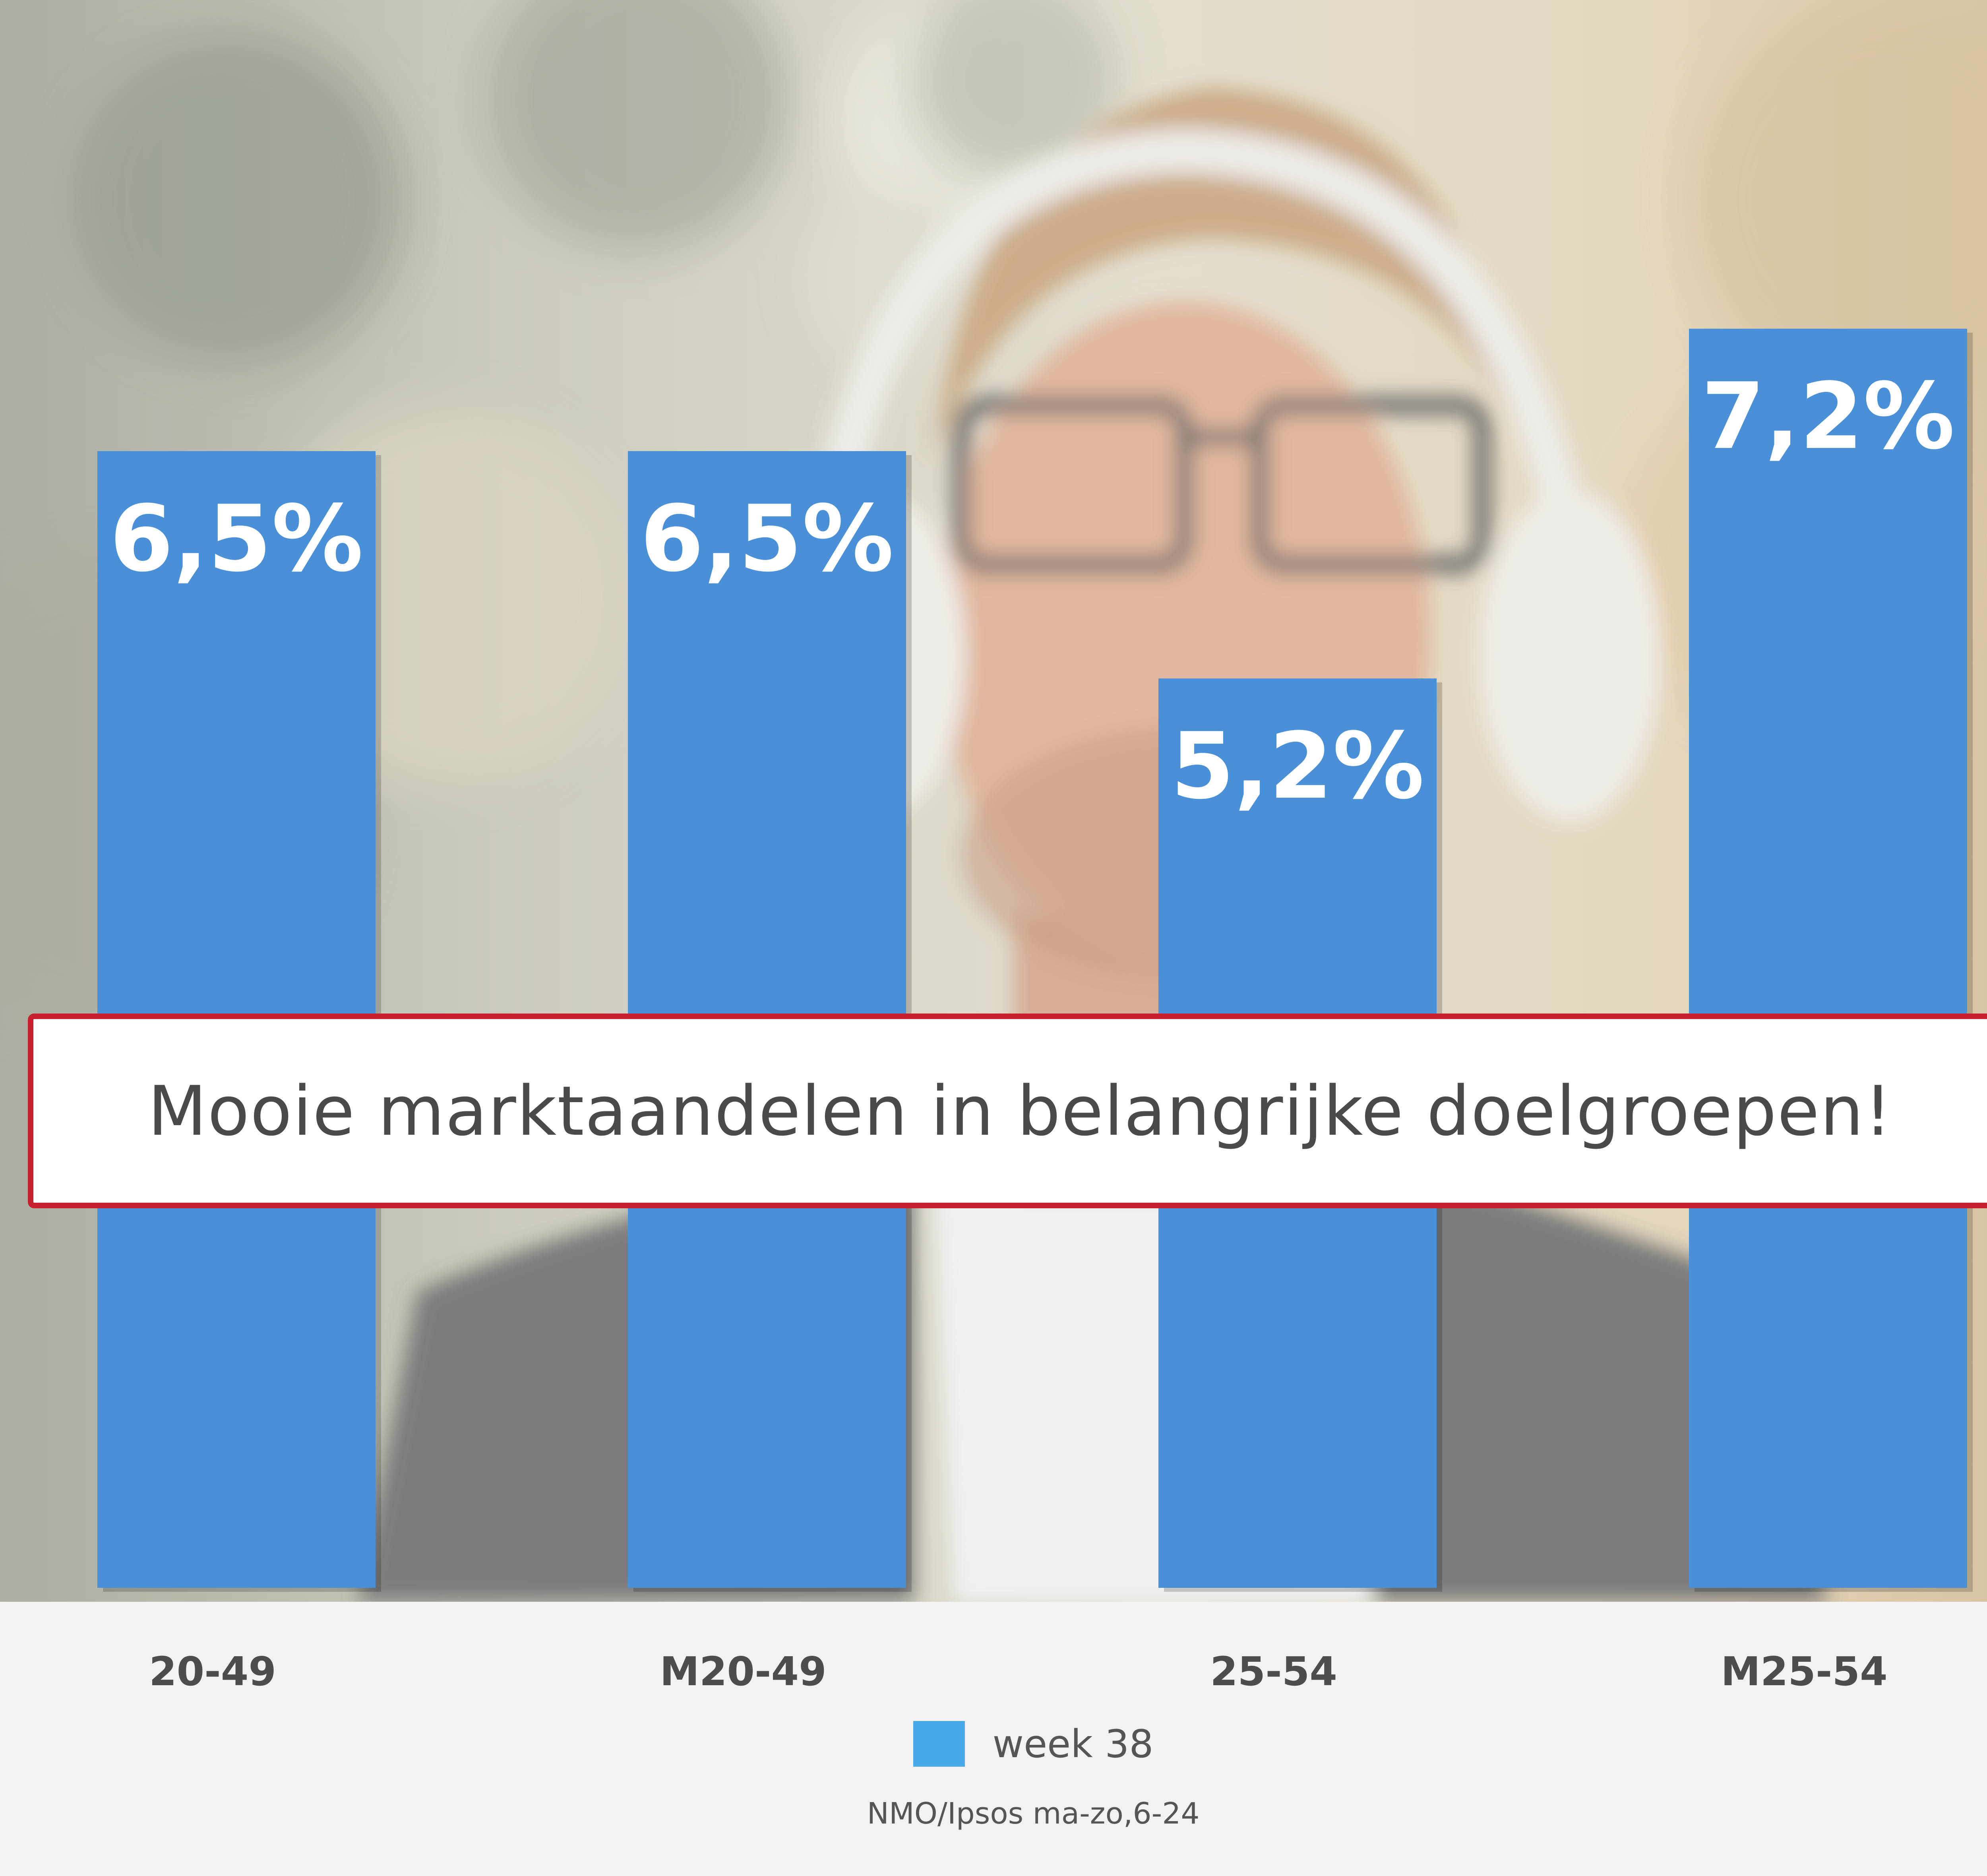 Image resolution: width=1987 pixels, height=1876 pixels. I want to click on bar-value-label: 7,2%, so click(1828, 417).